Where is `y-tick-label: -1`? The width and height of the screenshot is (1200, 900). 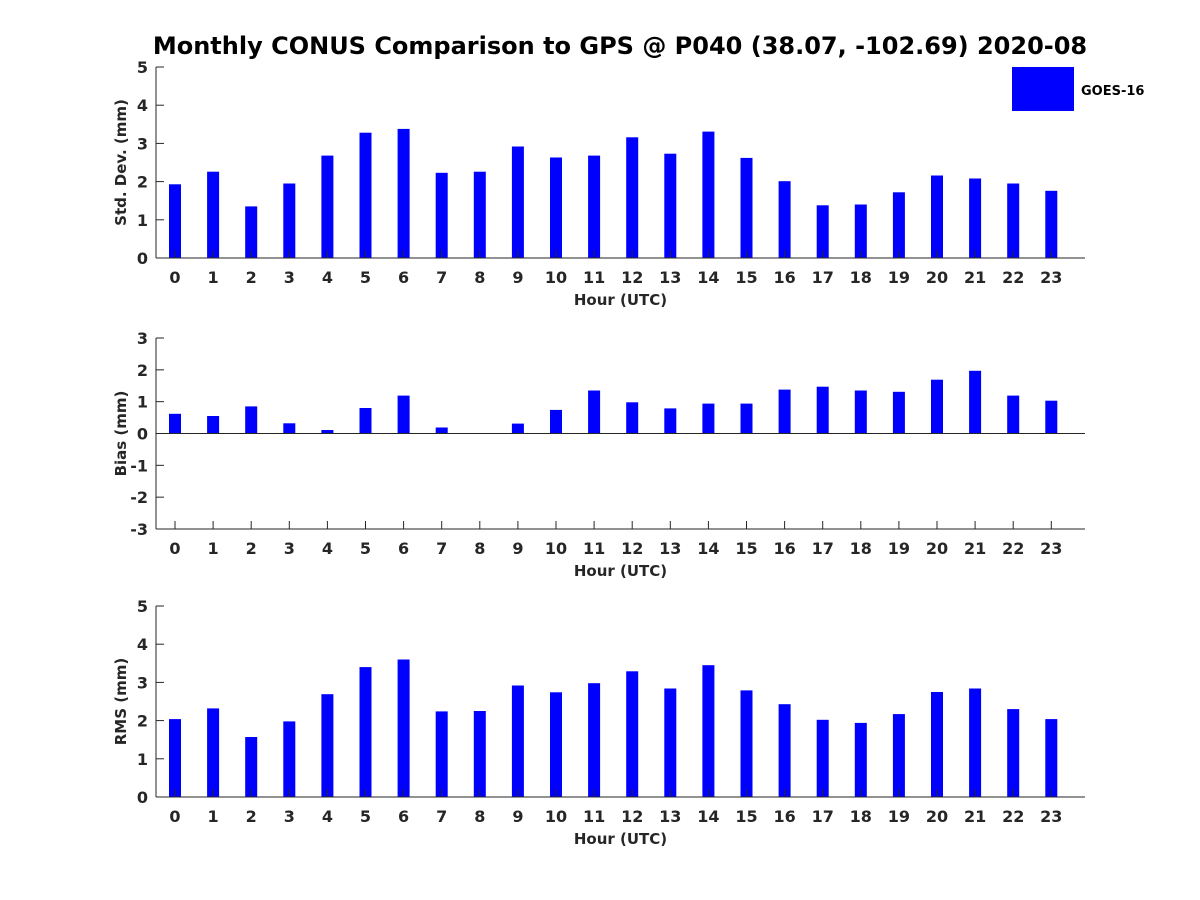 y-tick-label: -1 is located at coordinates (139, 465).